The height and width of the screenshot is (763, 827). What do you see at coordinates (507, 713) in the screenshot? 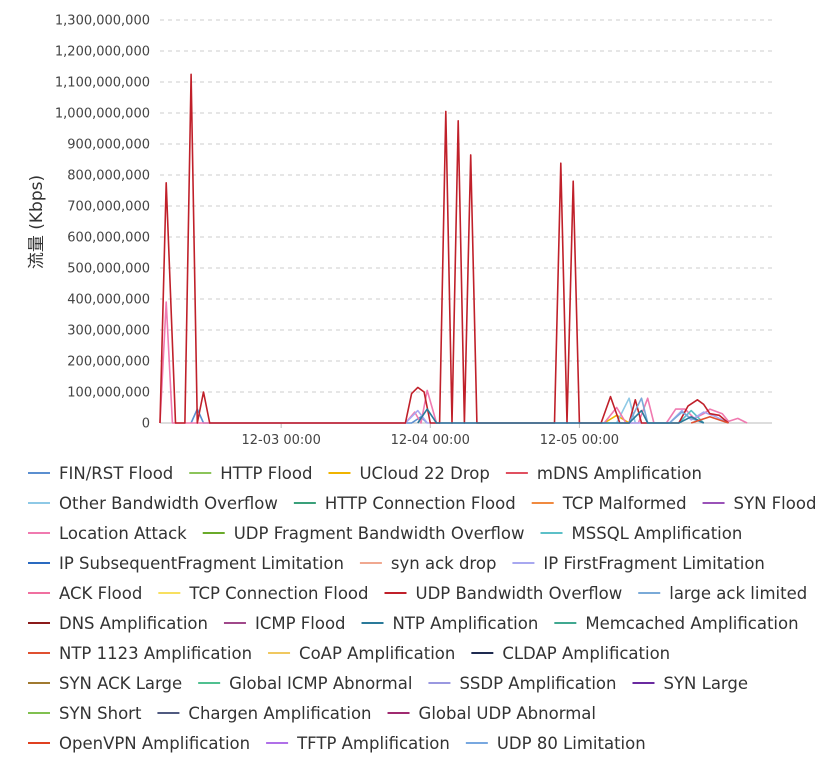
I see `legend-label: Global UDP Abnormal` at bounding box center [507, 713].